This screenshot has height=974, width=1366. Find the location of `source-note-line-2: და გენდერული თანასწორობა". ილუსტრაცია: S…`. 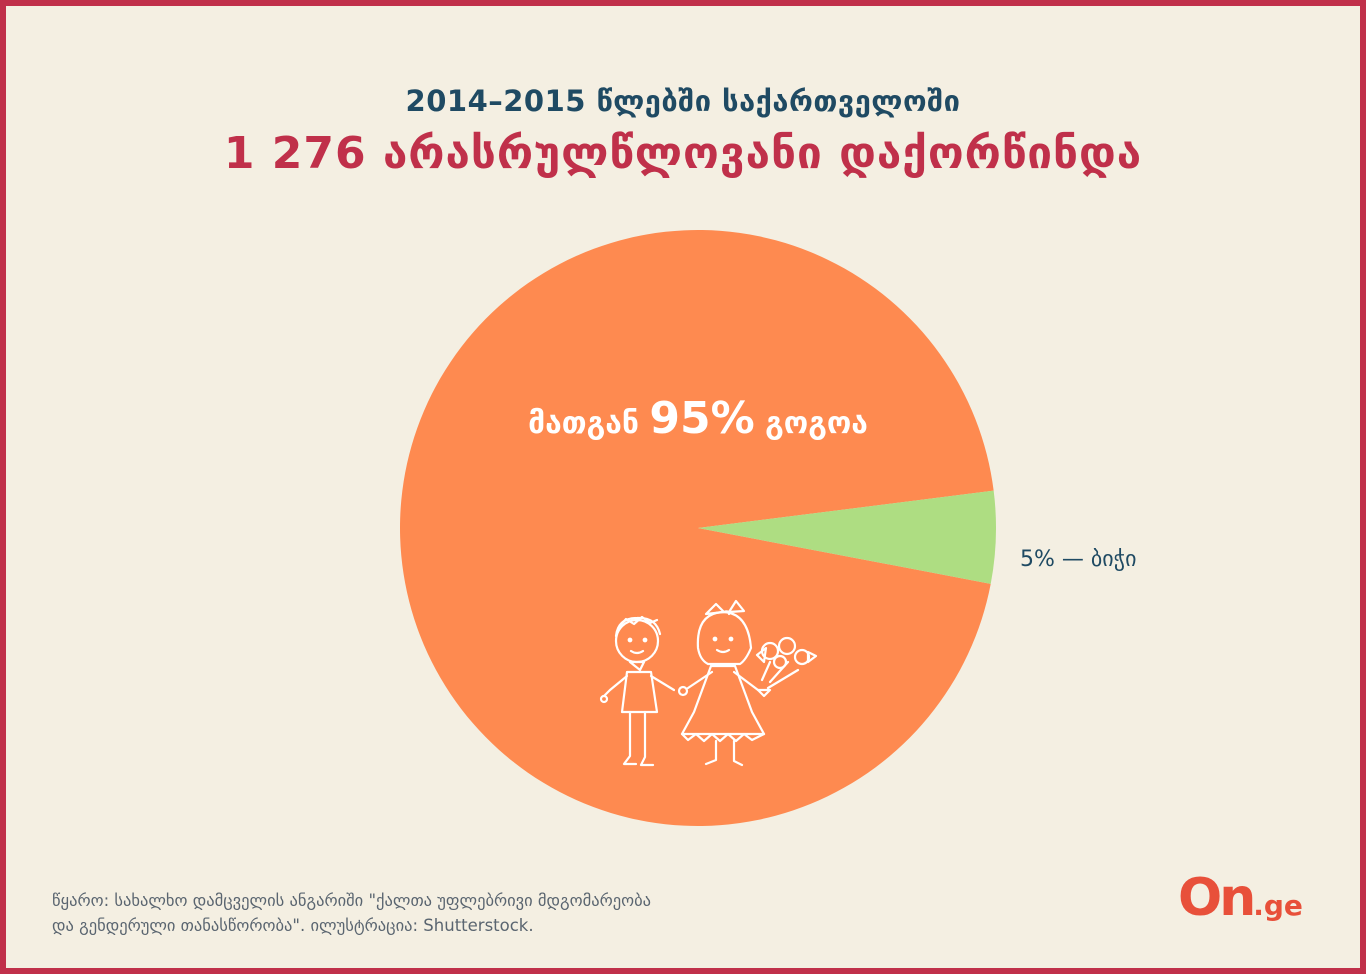

source-note-line-2: და გენდერული თანასწორობა". ილუსტრაცია: S… is located at coordinates (293, 925).